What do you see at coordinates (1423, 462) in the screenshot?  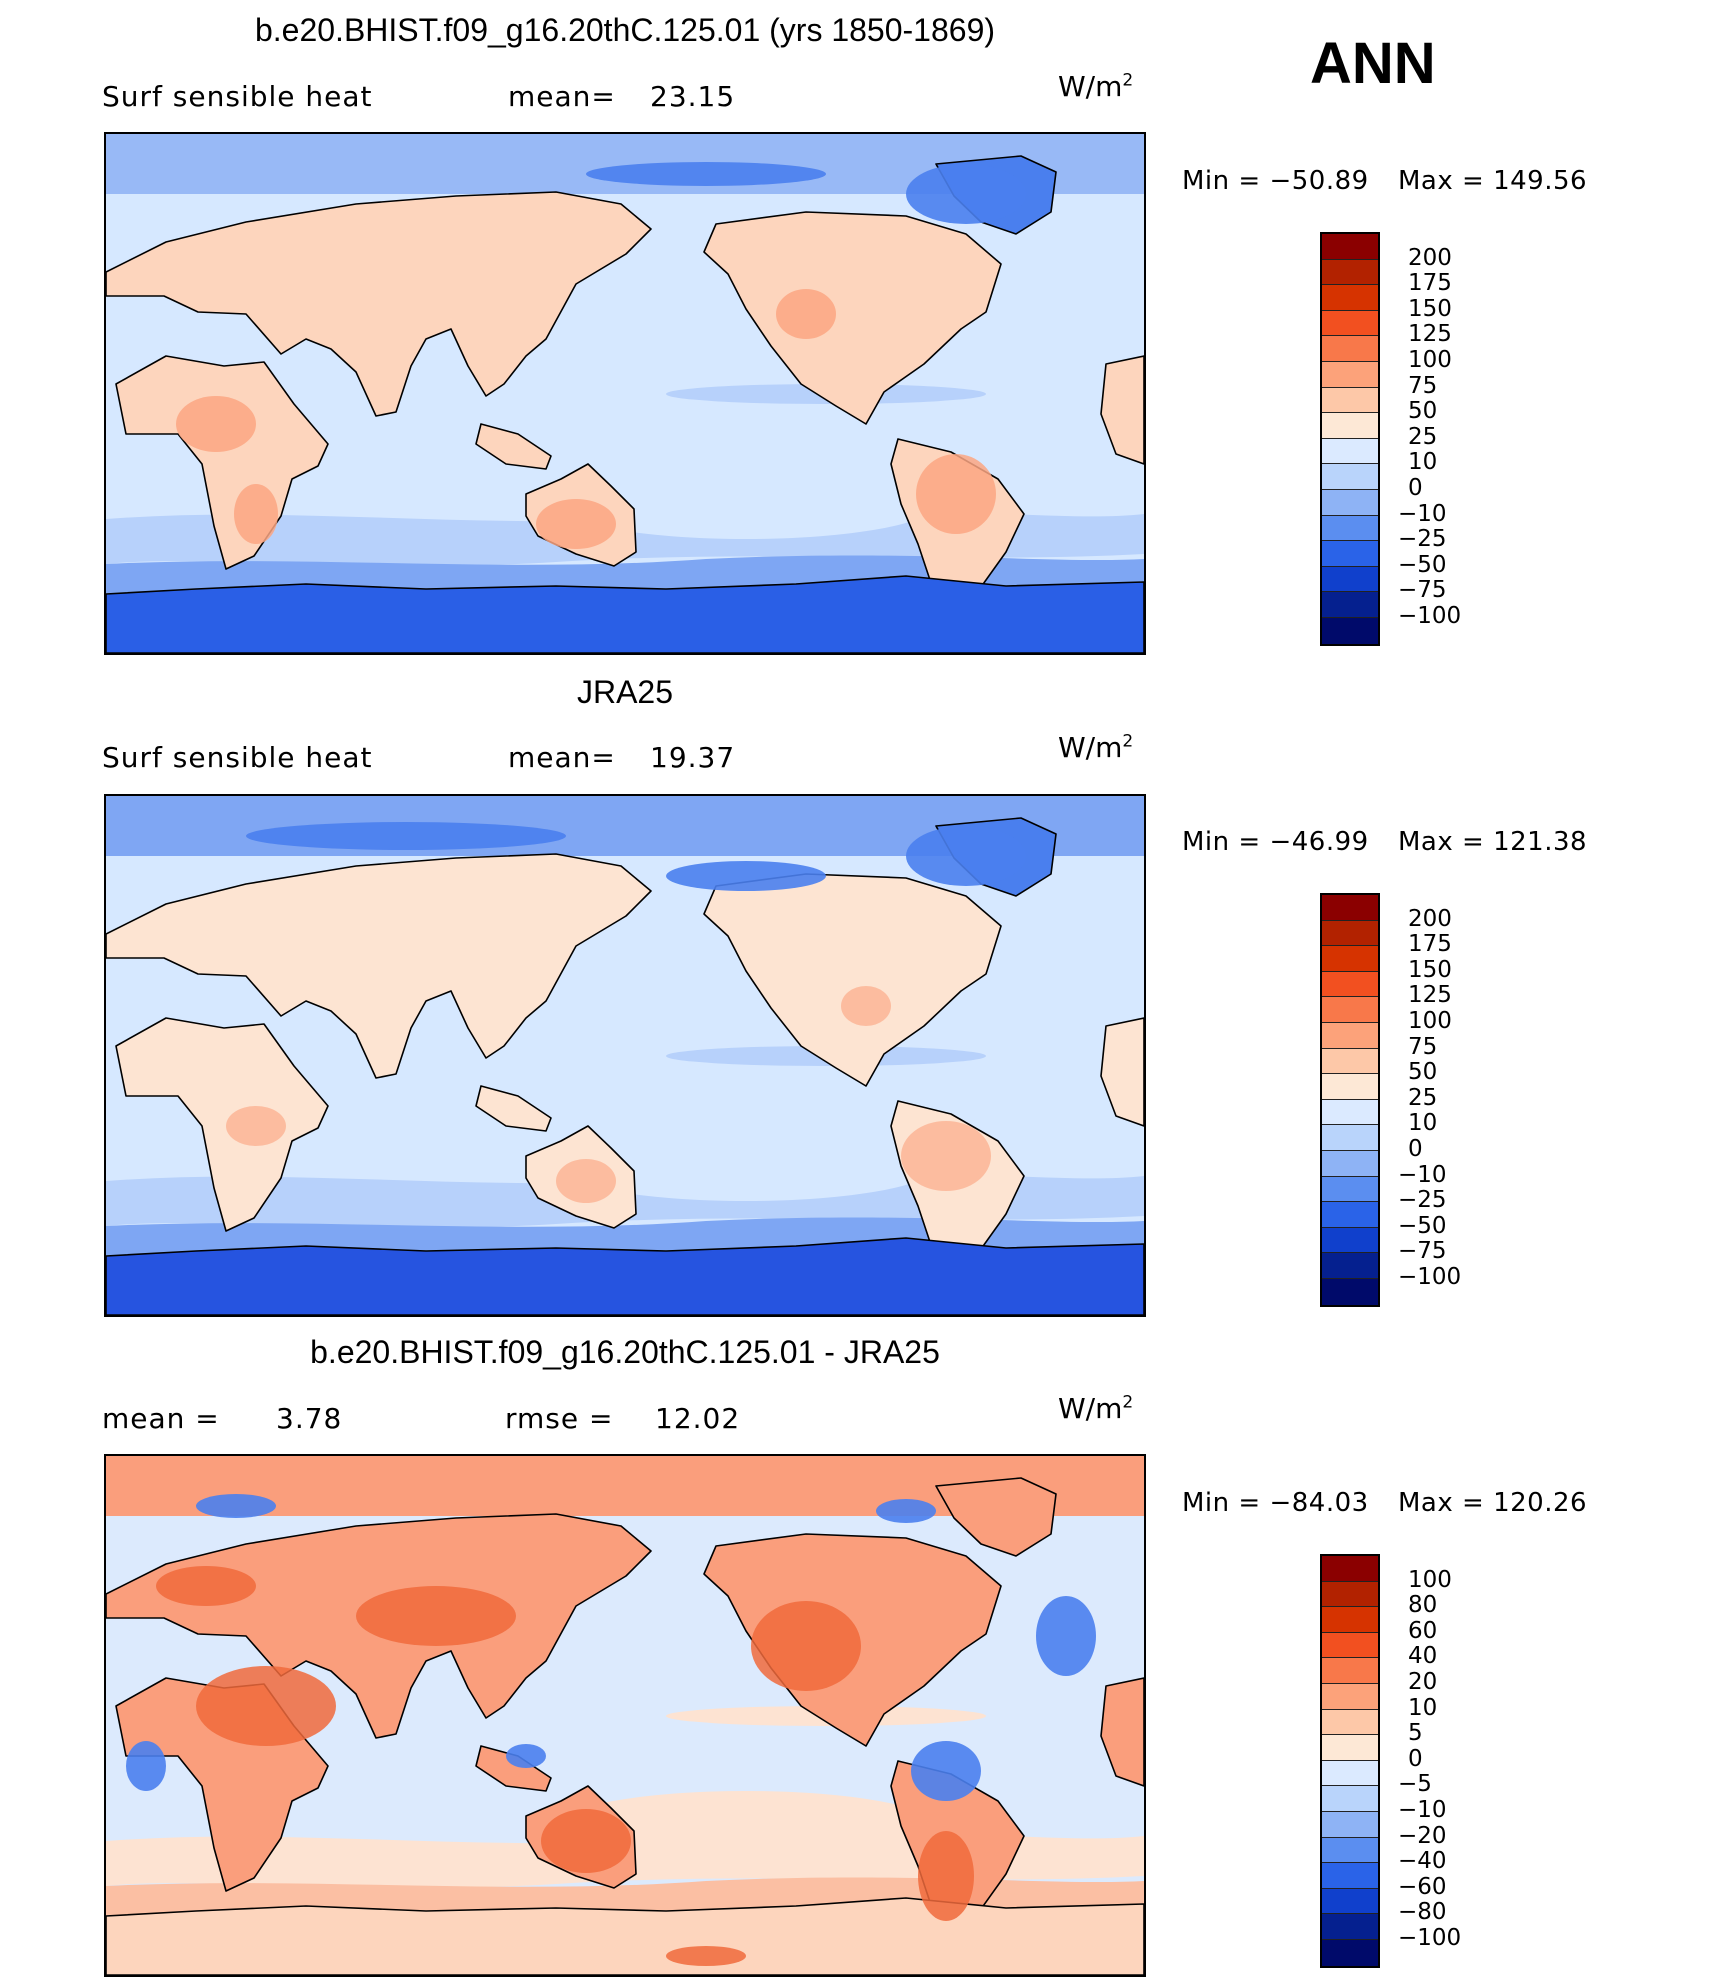 I see `colorbar-tick-label: 10` at bounding box center [1423, 462].